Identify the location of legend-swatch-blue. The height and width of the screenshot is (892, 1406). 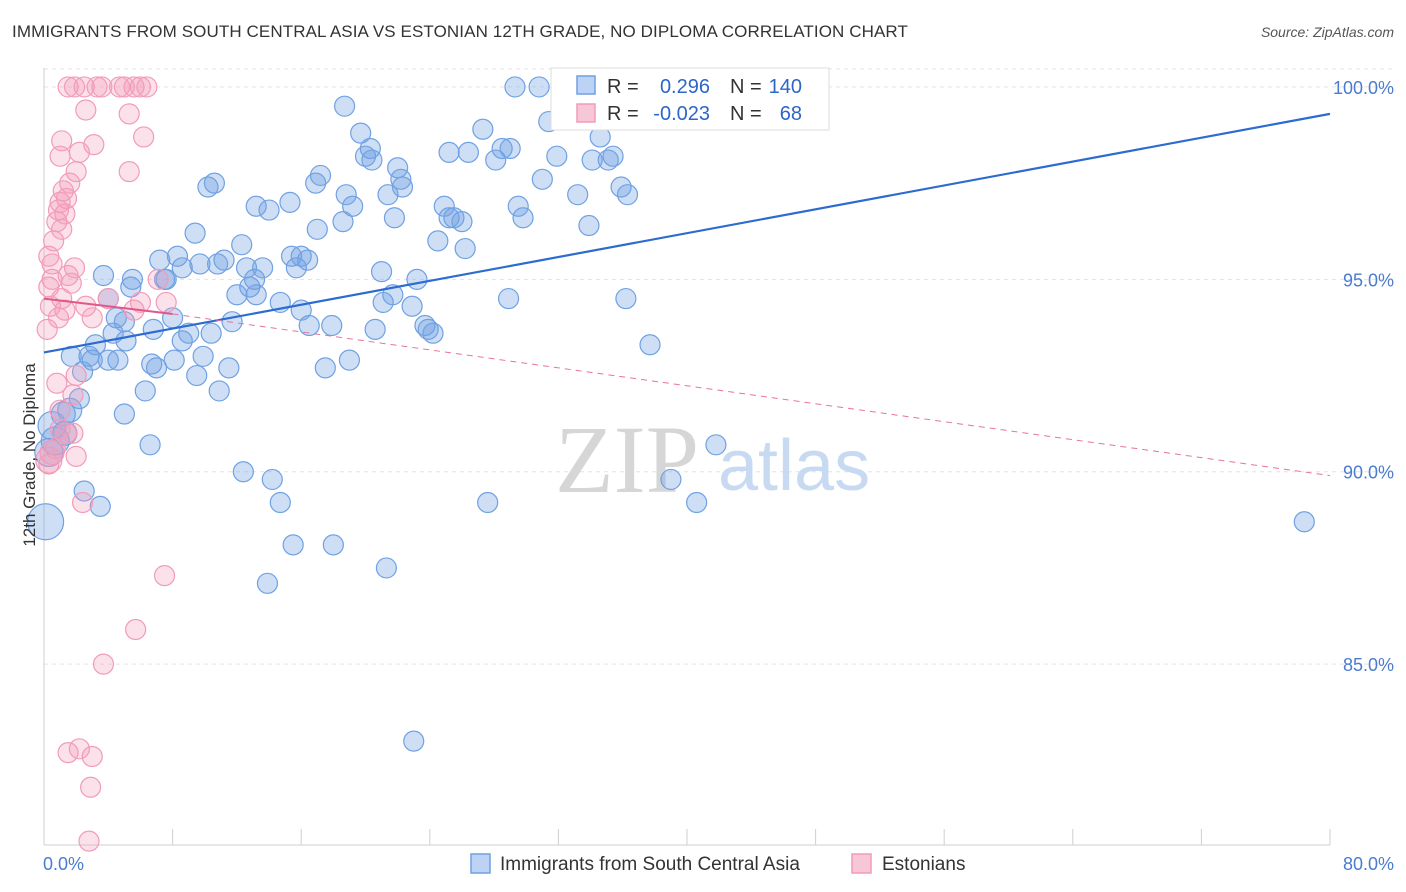
(586, 85).